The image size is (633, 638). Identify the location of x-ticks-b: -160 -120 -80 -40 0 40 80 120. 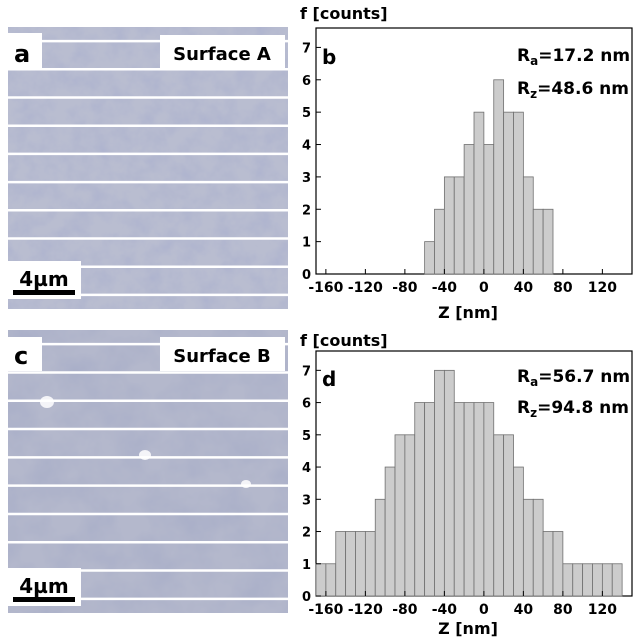
(462, 282).